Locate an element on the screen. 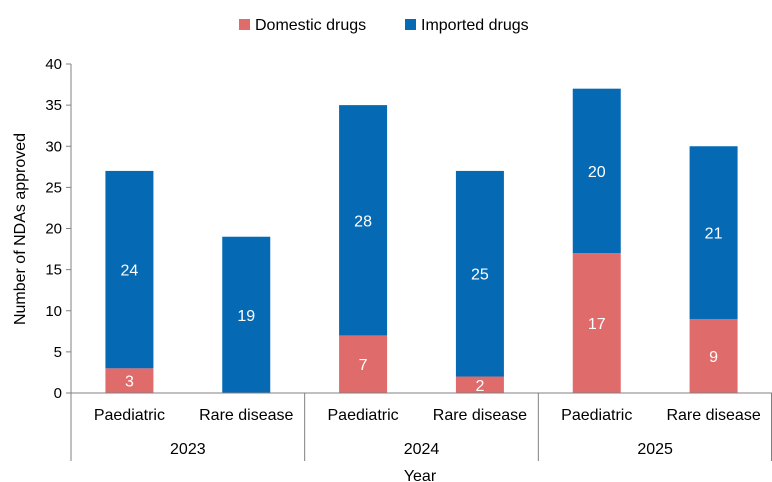 This screenshot has width=772, height=482. y-tick-label: 20 is located at coordinates (53, 229).